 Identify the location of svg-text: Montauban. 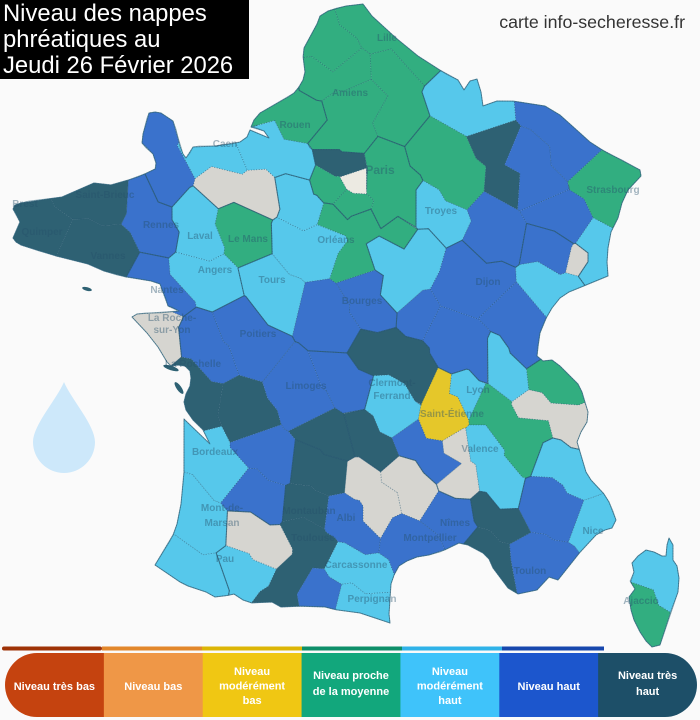
(308, 511).